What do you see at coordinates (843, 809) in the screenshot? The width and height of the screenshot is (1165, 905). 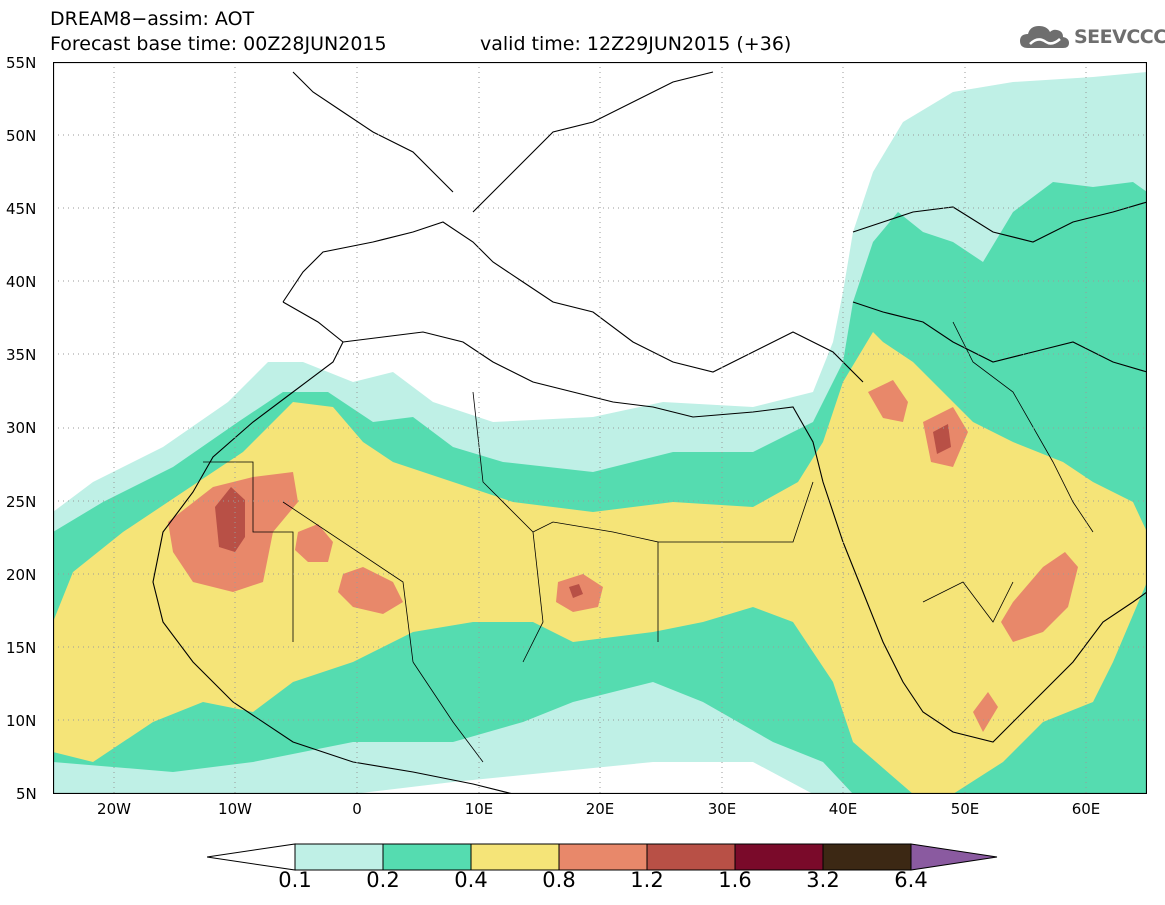 I see `lon-label: 40E` at bounding box center [843, 809].